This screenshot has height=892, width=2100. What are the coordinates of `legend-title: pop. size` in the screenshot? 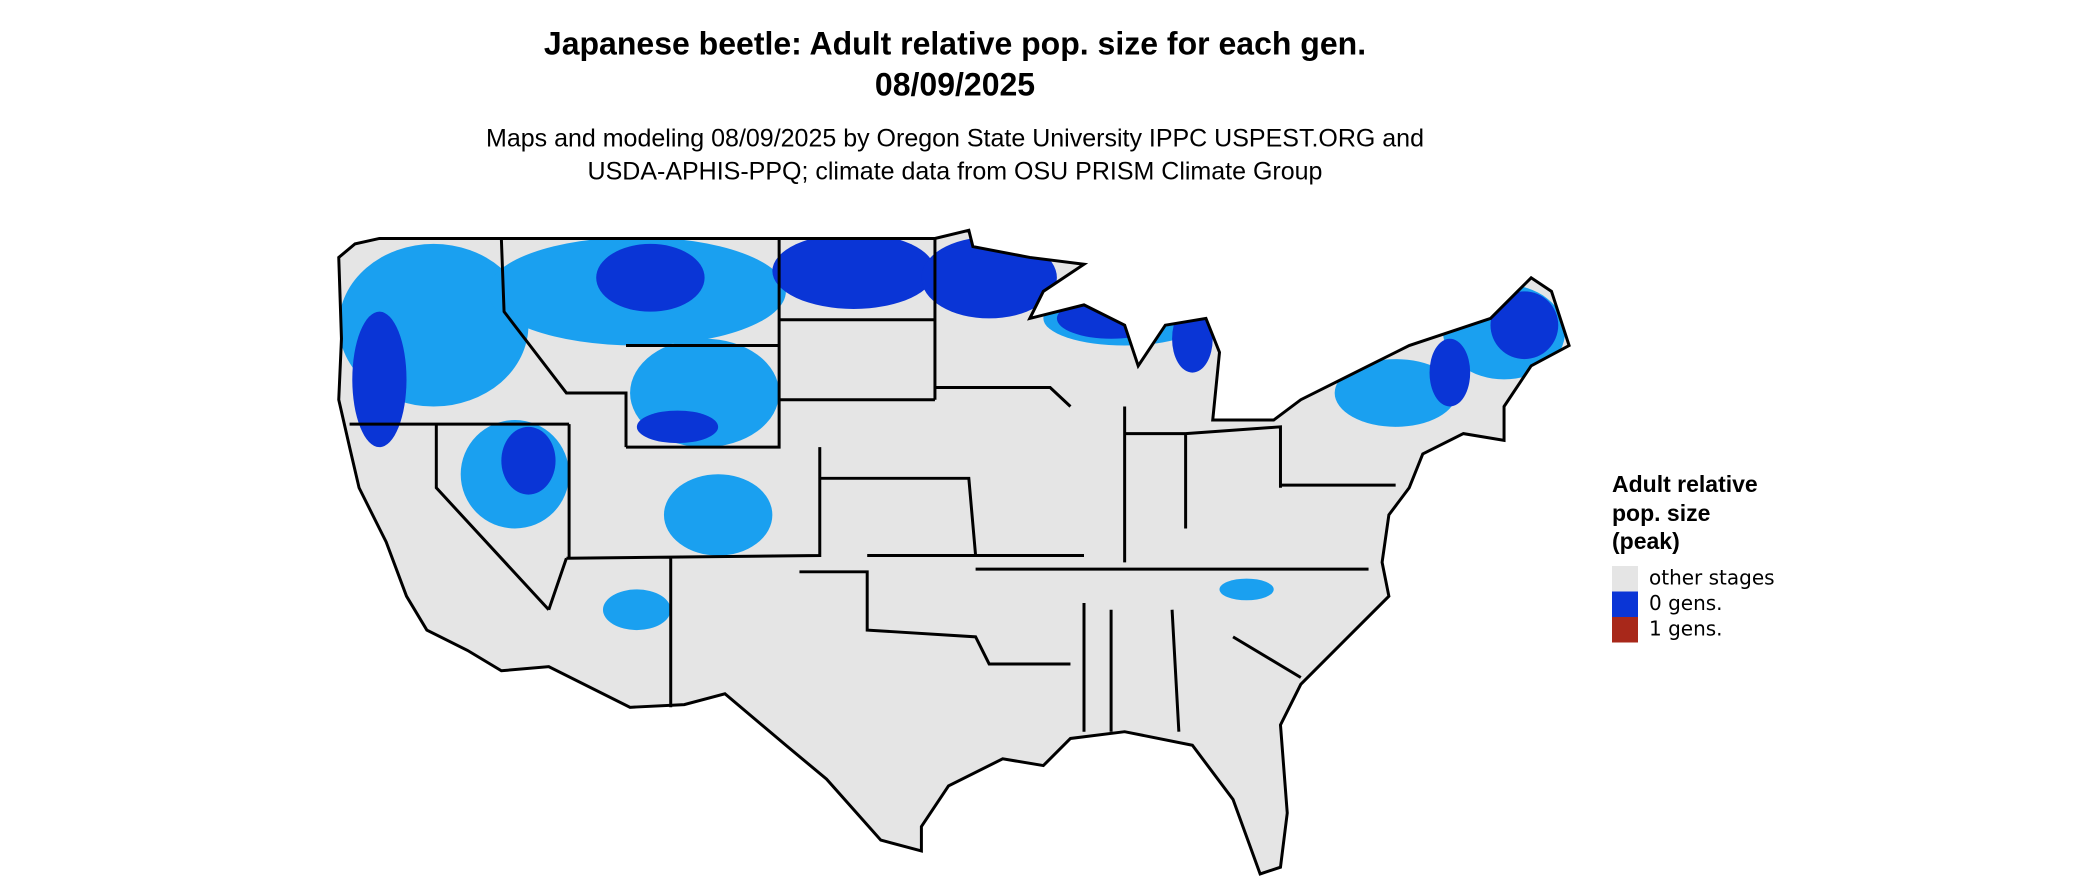 It's located at (1661, 513).